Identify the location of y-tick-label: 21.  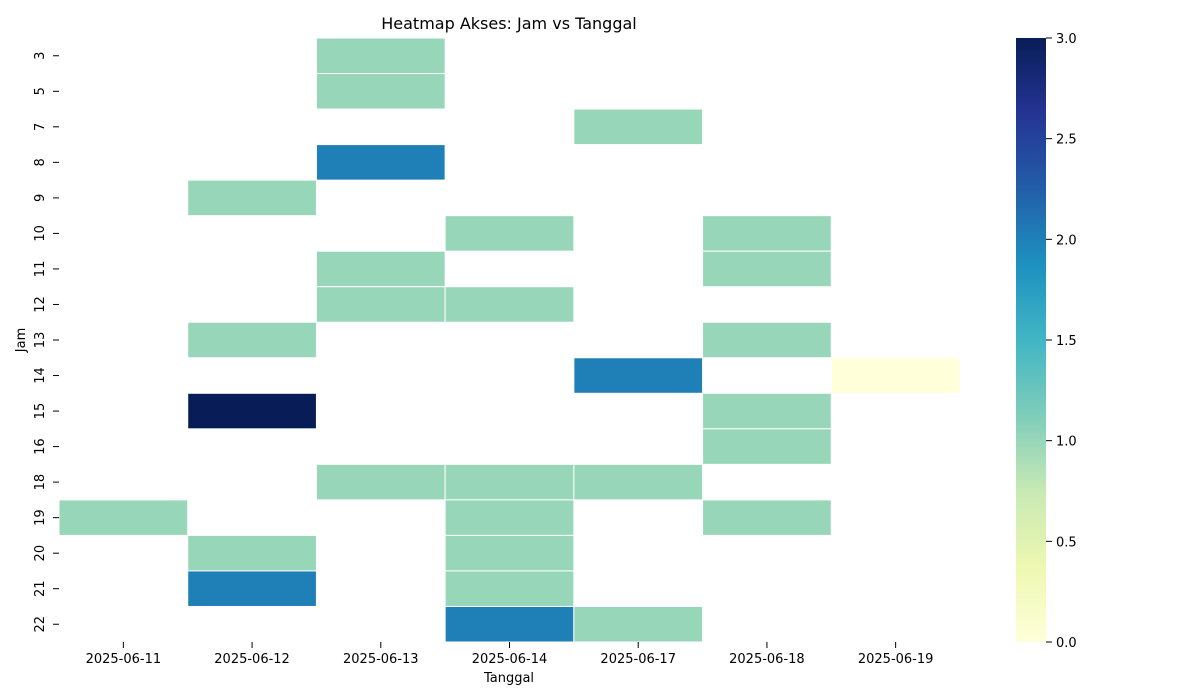
(40, 588).